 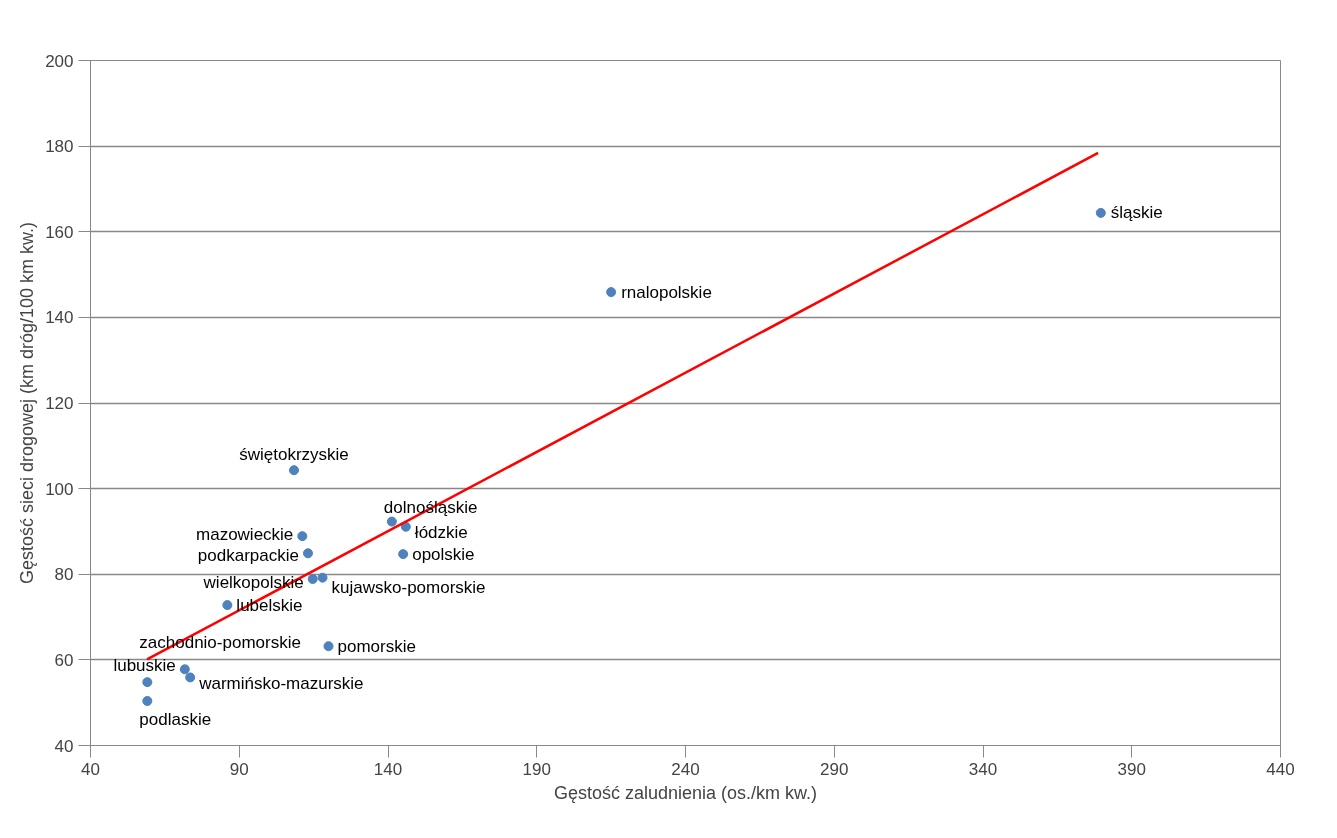 What do you see at coordinates (408, 588) in the screenshot?
I see `series-label: kujawsko-pomorskie` at bounding box center [408, 588].